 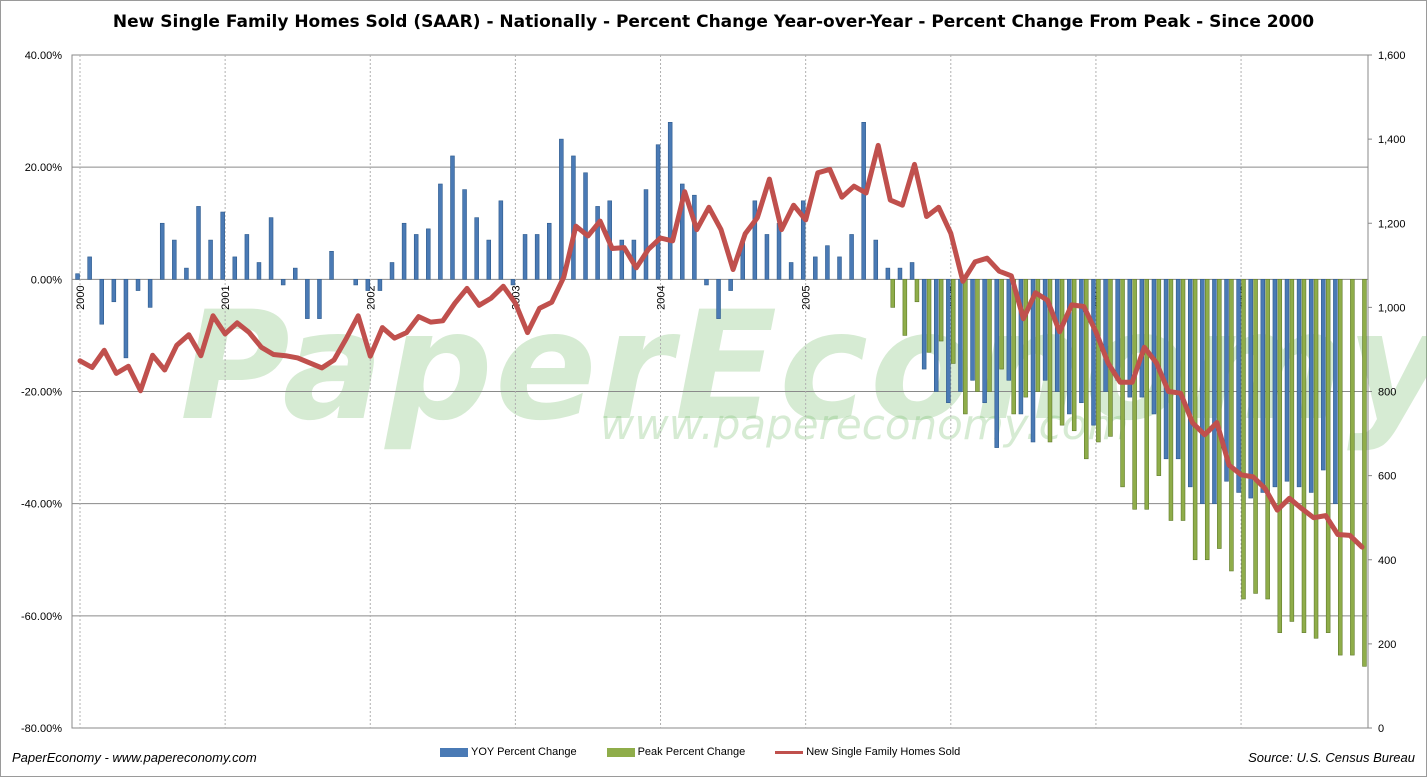 I want to click on x-tick-label: 2000, so click(x=81, y=297).